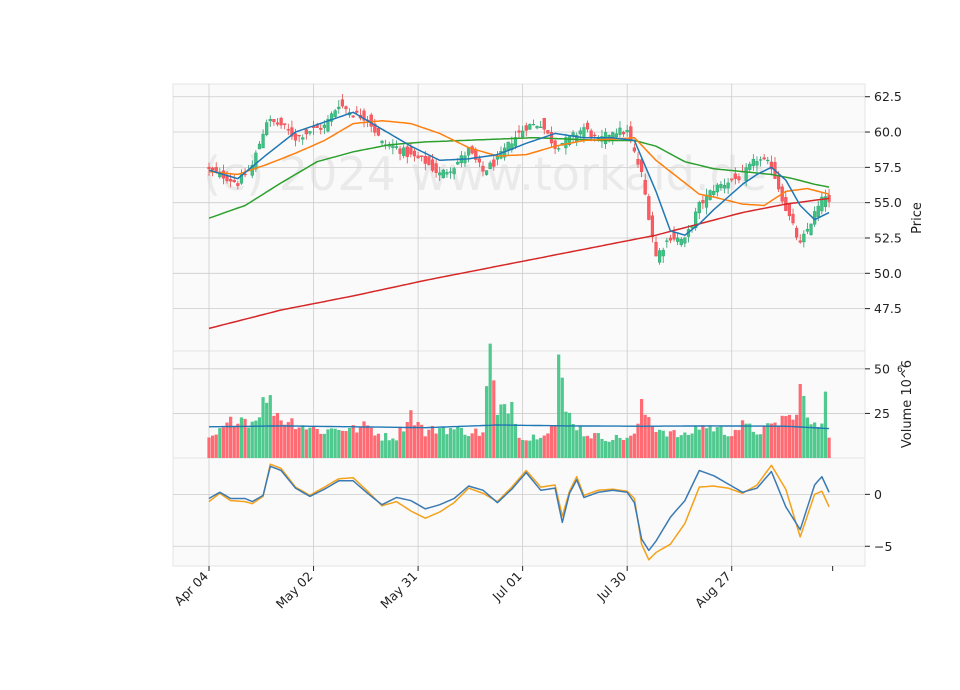 The width and height of the screenshot is (960, 690). Describe the element at coordinates (888, 308) in the screenshot. I see `price-tick-label: 47.5` at that location.